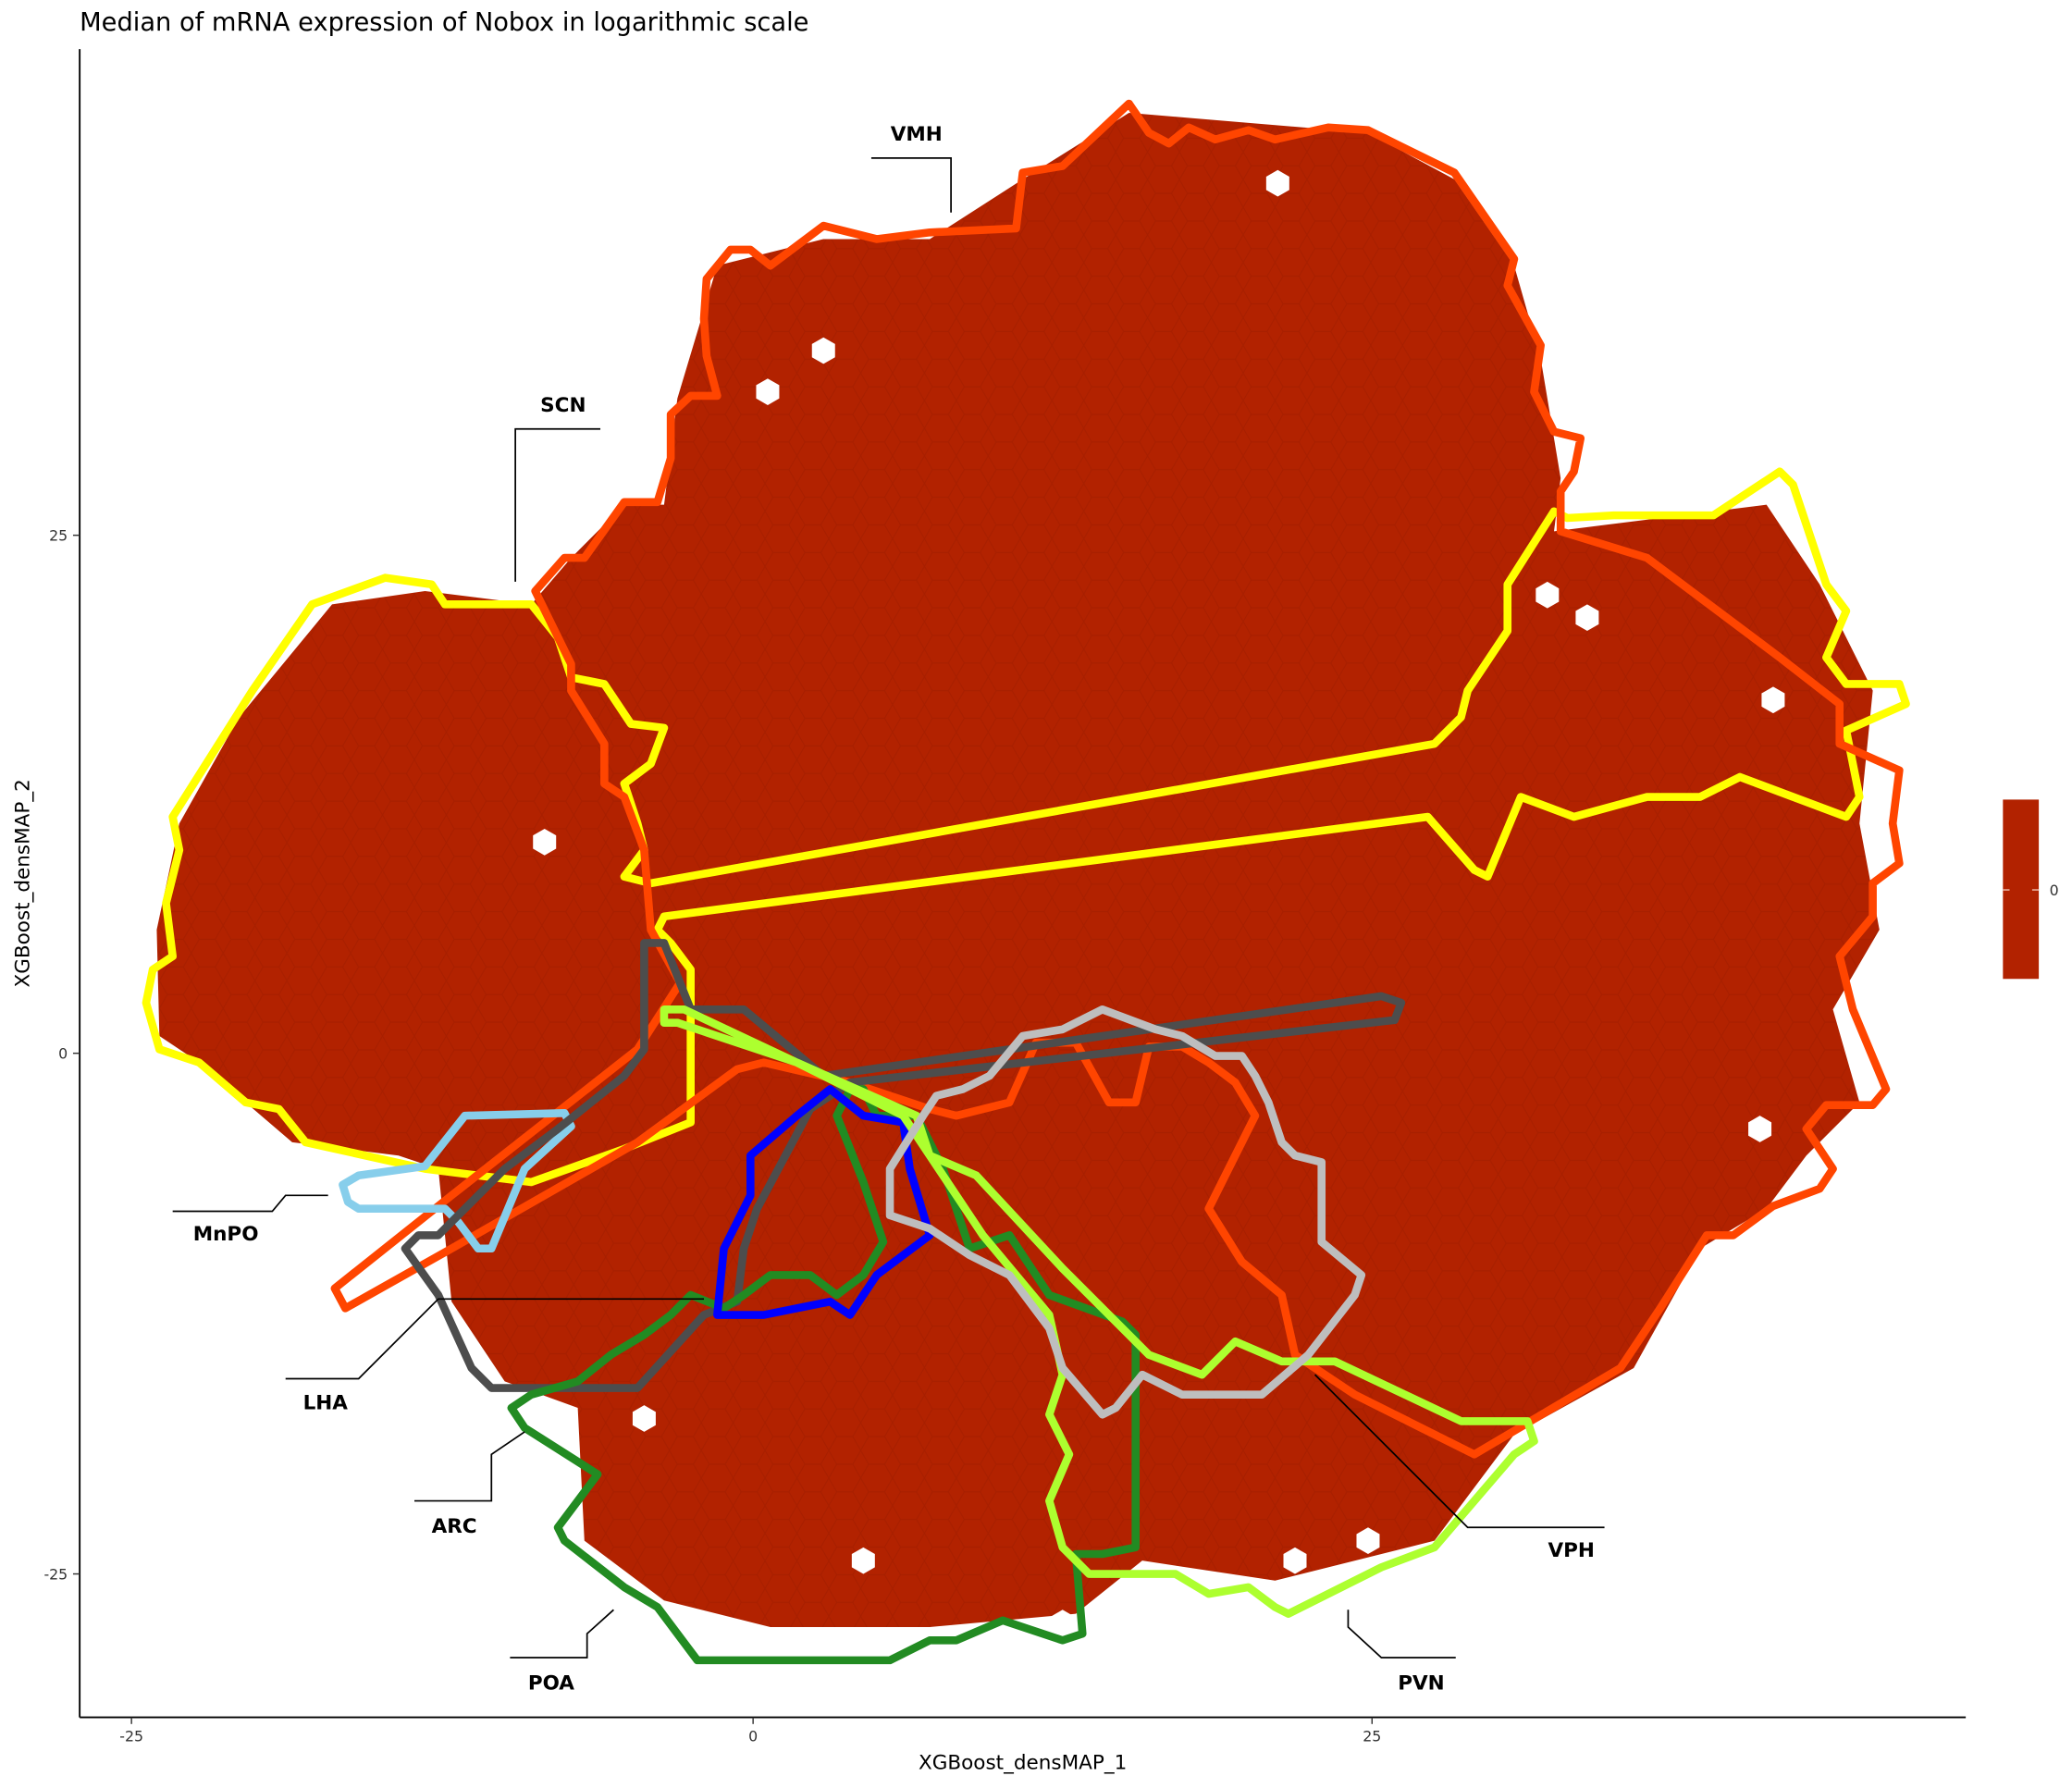  What do you see at coordinates (563, 405) in the screenshot?
I see `region-label-text: SCN` at bounding box center [563, 405].